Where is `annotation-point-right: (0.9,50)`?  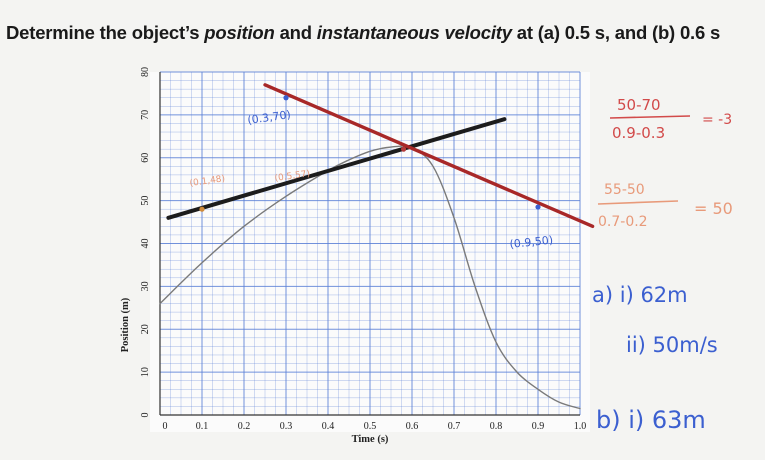 annotation-point-right: (0.9,50) is located at coordinates (531, 241).